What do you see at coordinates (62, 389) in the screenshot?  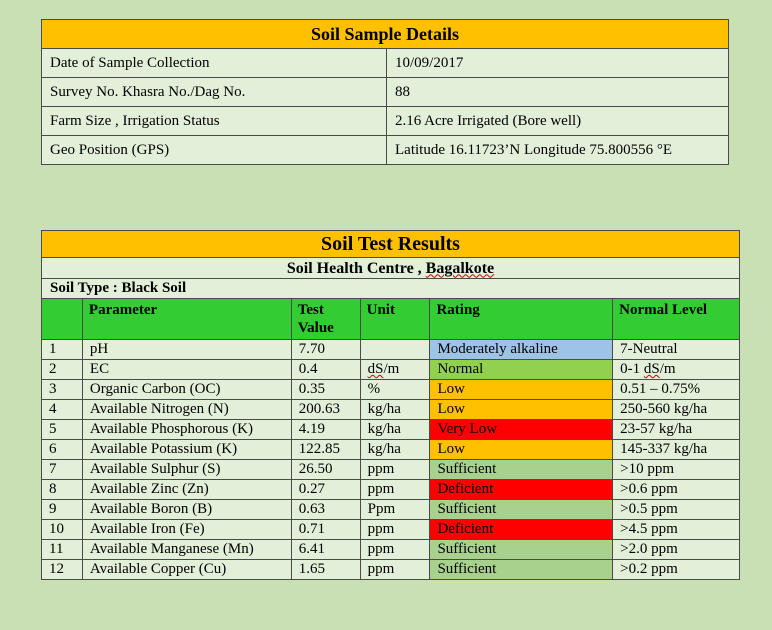 I see `row-number: 3` at bounding box center [62, 389].